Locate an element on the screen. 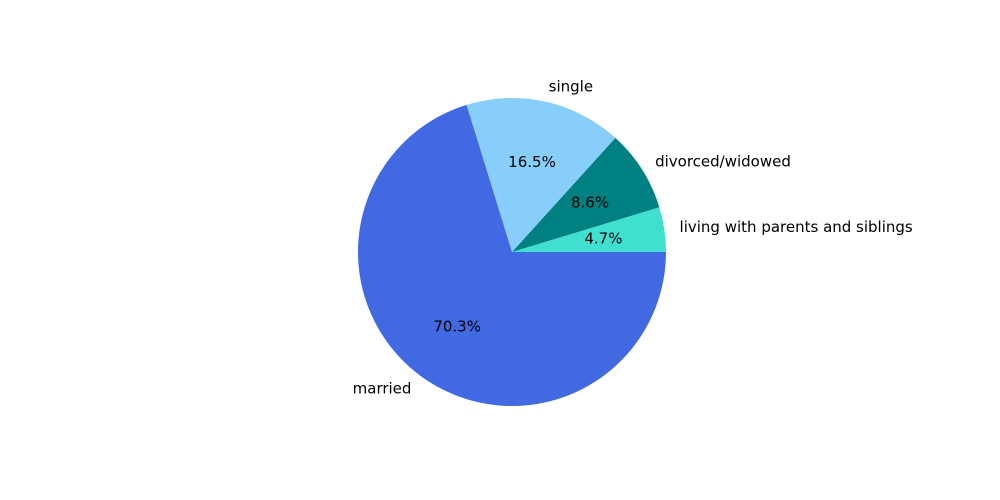 The image size is (1000, 500). pct-label-single: 16.5% is located at coordinates (532, 162).